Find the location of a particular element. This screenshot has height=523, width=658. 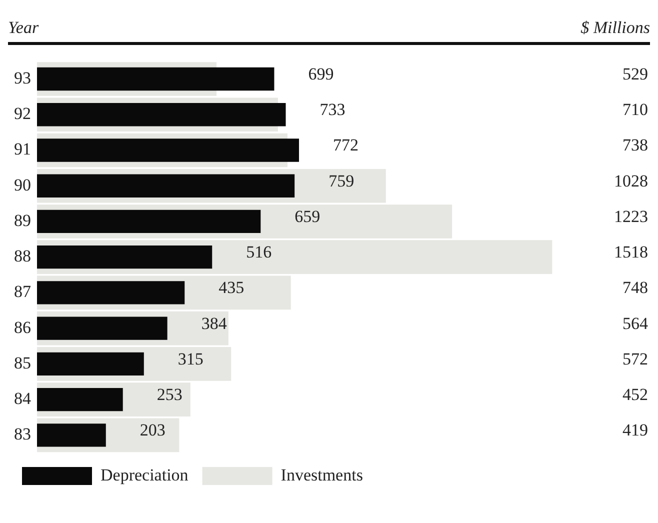

y-tick-label: 91 is located at coordinates (22, 149).